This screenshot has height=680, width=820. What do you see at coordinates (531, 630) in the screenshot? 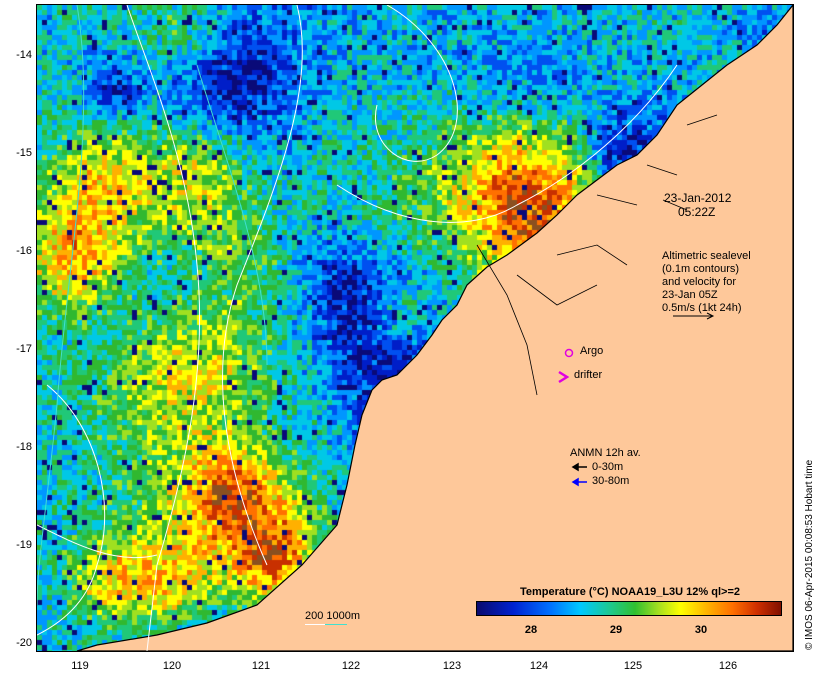
I see `colorbar-tick: 28` at bounding box center [531, 630].